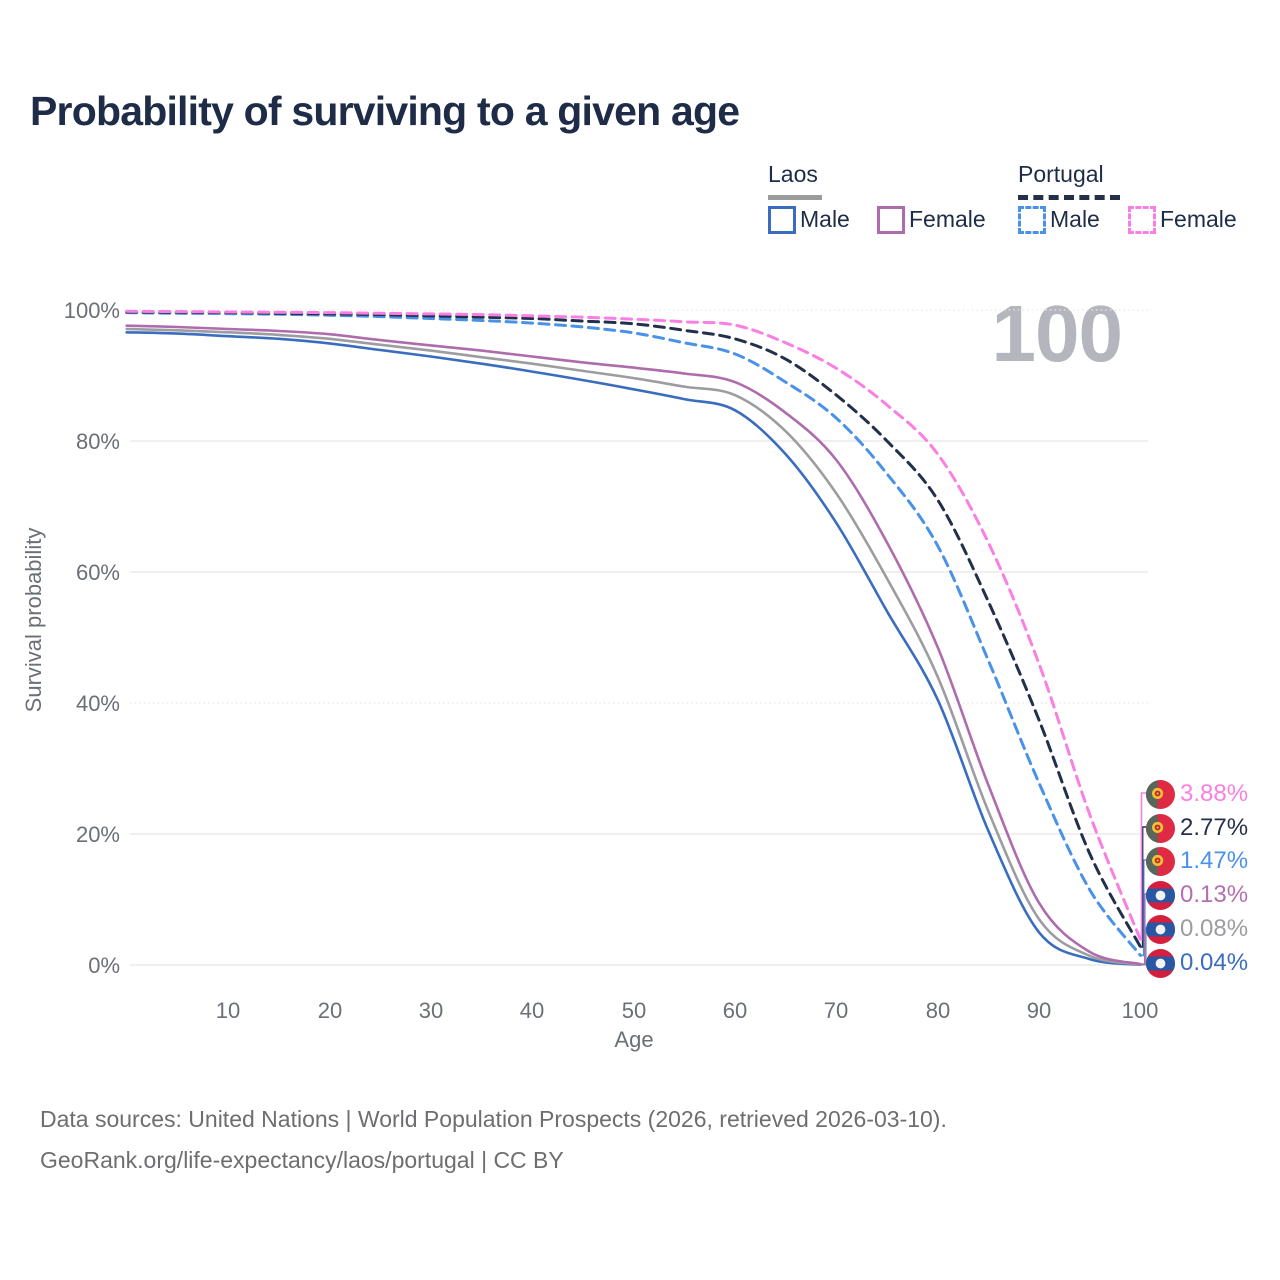 Image resolution: width=1280 pixels, height=1280 pixels. Describe the element at coordinates (1075, 219) in the screenshot. I see `legend-item-portugal-male: Male` at that location.